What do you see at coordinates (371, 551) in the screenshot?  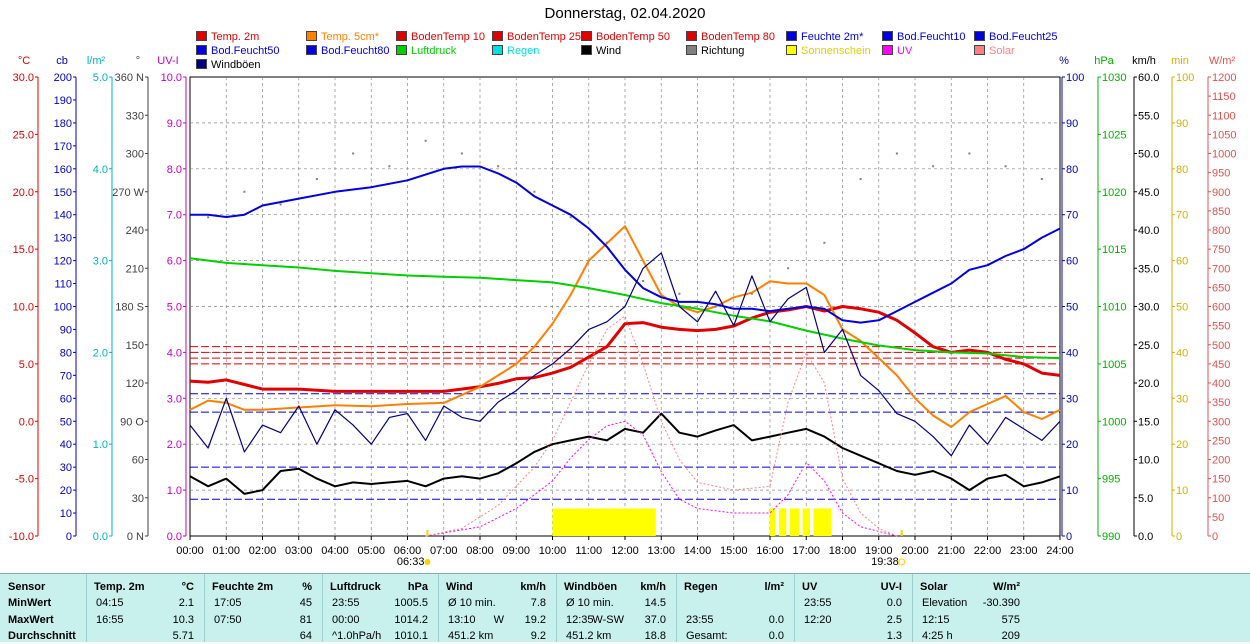 I see `x-tick-label: 05:00` at bounding box center [371, 551].